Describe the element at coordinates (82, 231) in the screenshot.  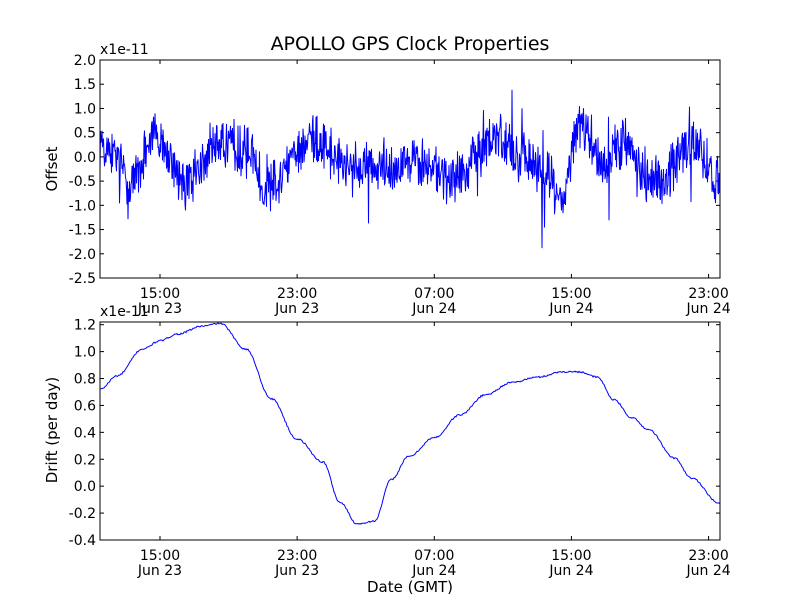
I see `offset-y-tick-label: -1.5` at that location.